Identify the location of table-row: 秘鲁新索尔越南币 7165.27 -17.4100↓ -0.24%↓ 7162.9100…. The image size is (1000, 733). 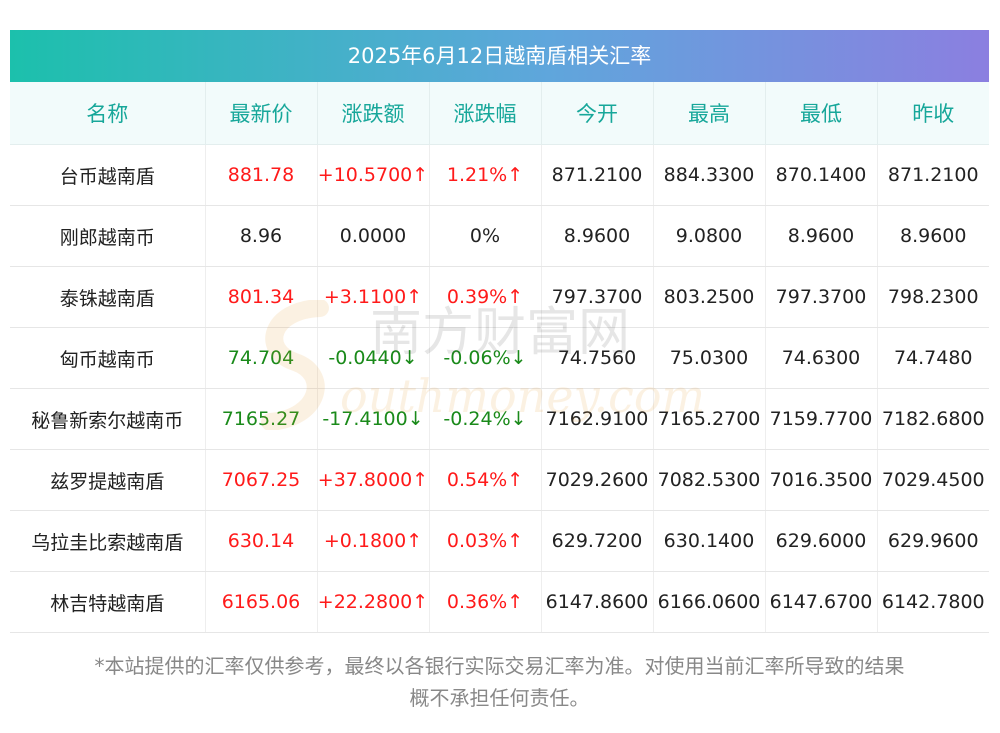
(499, 419).